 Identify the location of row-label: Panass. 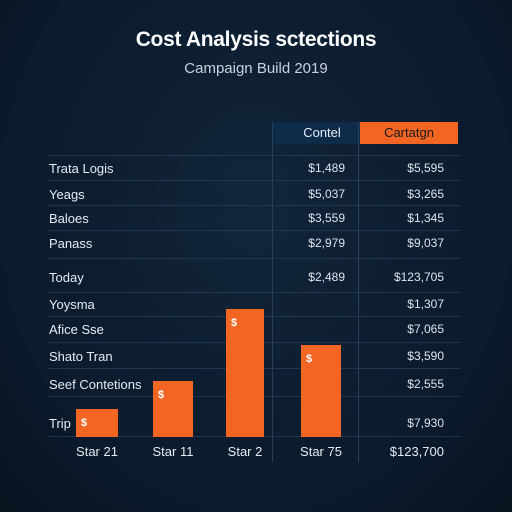
(71, 243).